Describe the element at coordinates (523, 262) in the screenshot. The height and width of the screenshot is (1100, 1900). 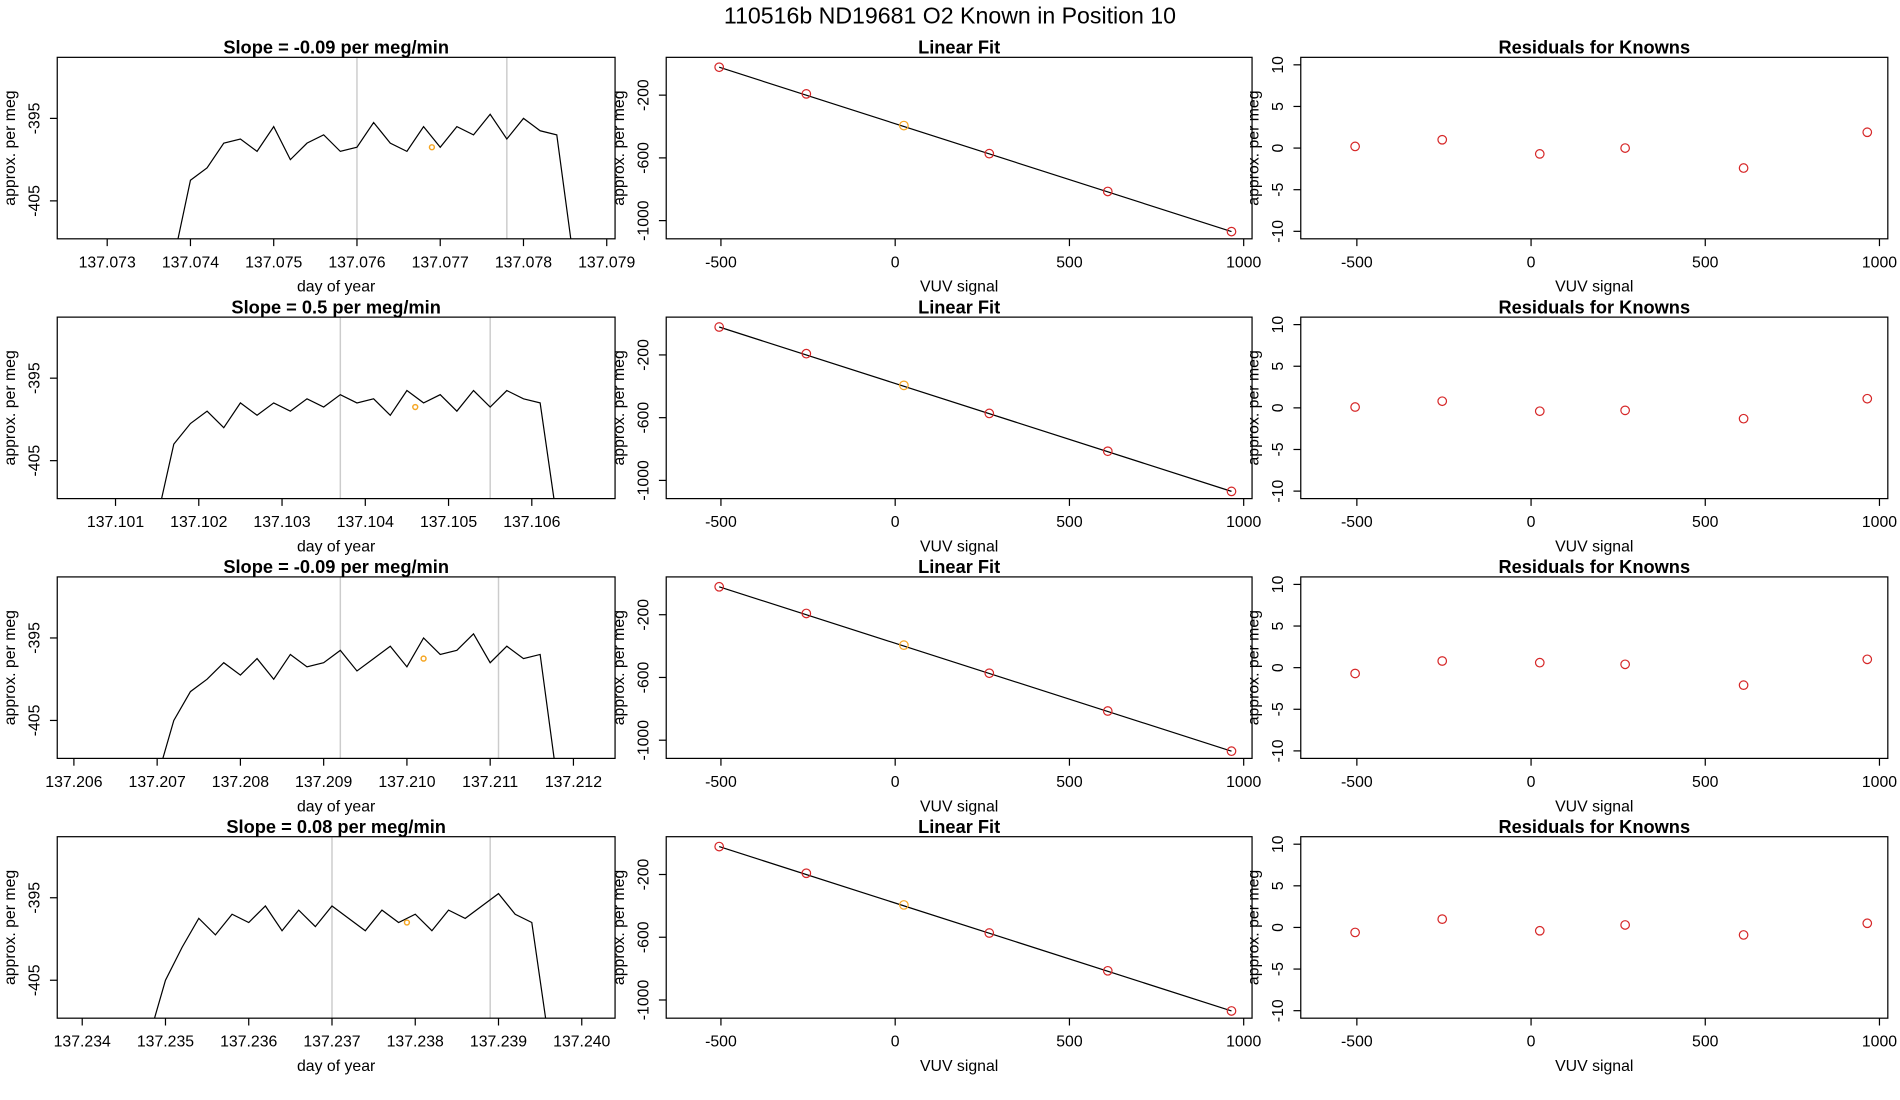
I see `x-tick-label: 137.078` at that location.